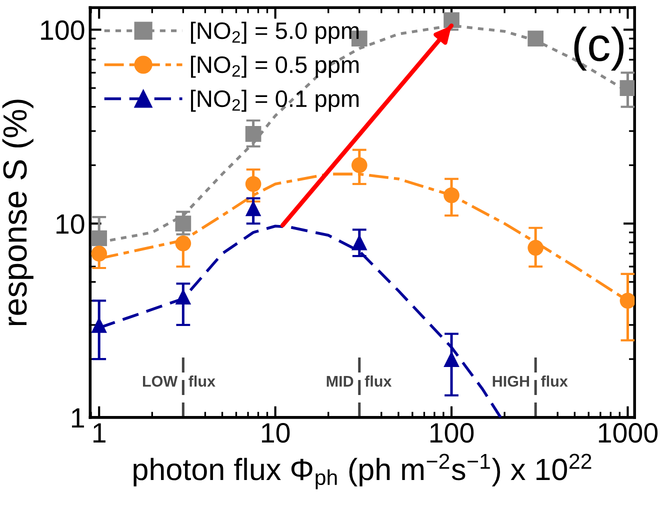 The height and width of the screenshot is (506, 668). What do you see at coordinates (62, 30) in the screenshot?
I see `y-tick-label: 100` at bounding box center [62, 30].